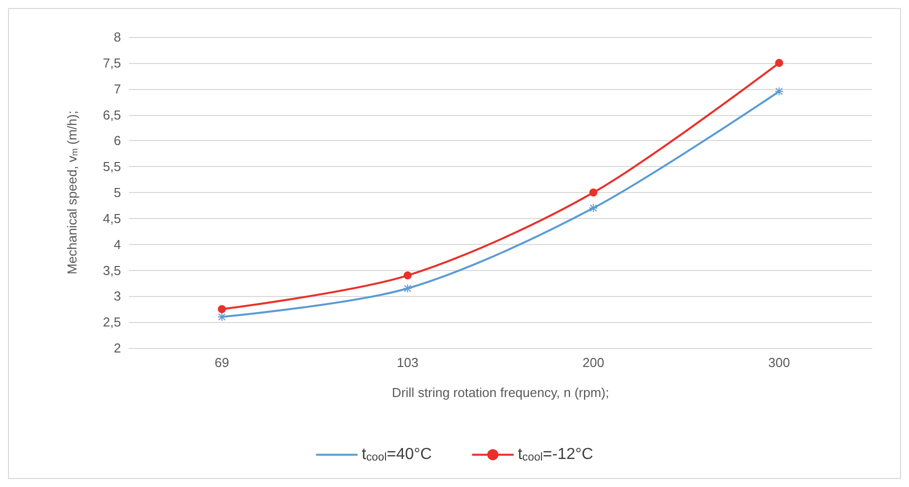 The image size is (909, 487). Describe the element at coordinates (111, 166) in the screenshot. I see `y-tick-label: 5,5` at that location.